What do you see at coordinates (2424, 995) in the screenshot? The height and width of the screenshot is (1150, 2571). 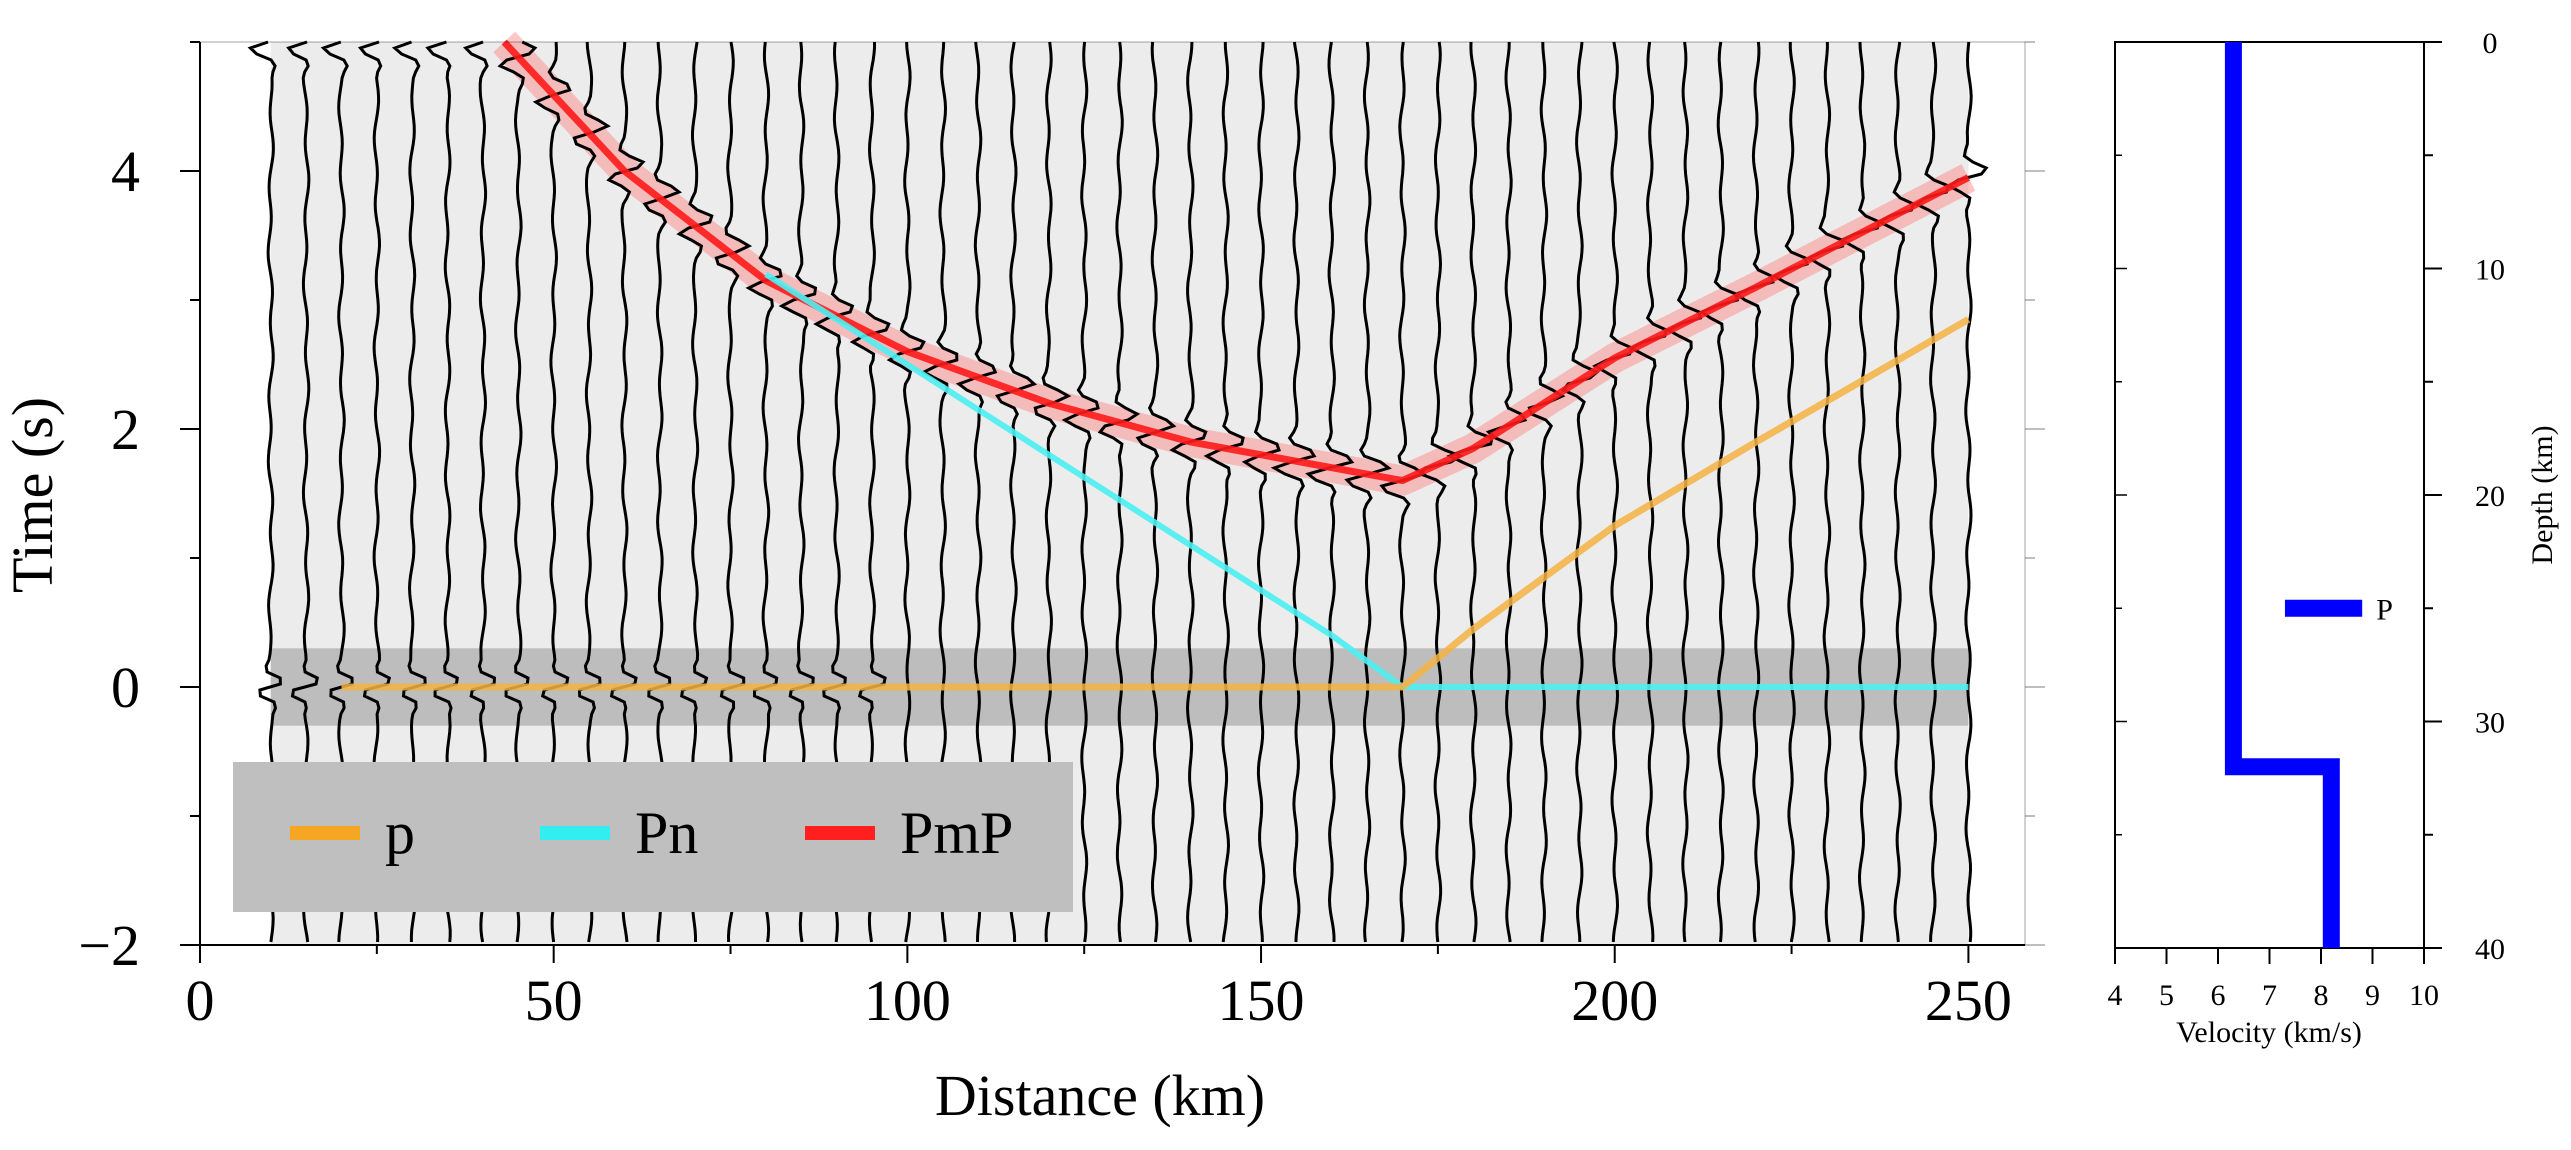 I see `velocity-tick-label: 10` at bounding box center [2424, 995].